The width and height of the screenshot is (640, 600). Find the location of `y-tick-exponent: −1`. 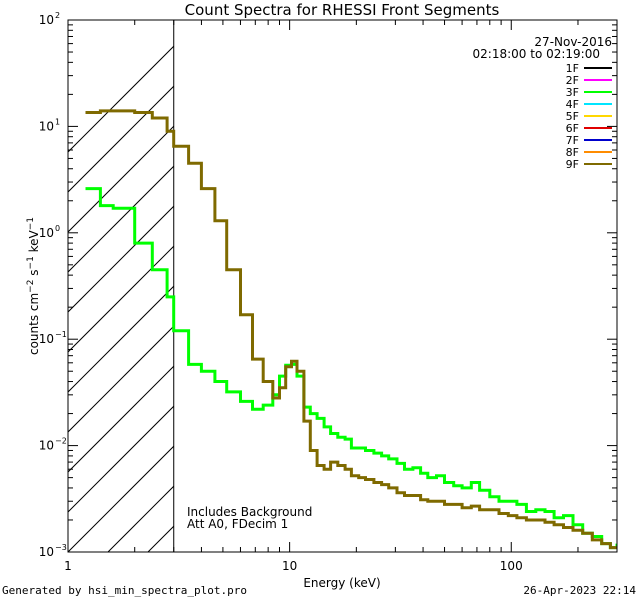

y-tick-exponent: −1 is located at coordinates (61, 334).